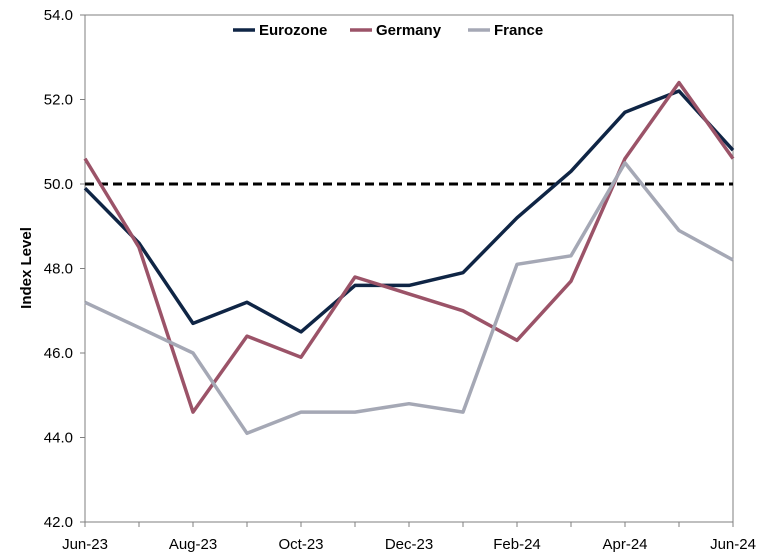  I want to click on y-axis-title: Index Level, so click(26, 268).